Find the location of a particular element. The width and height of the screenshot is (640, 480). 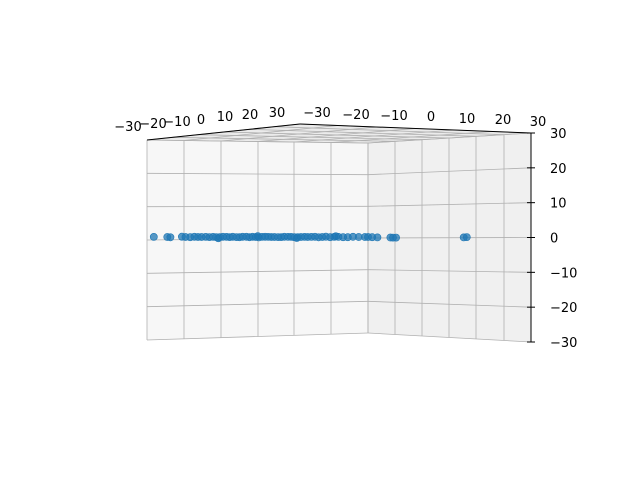

z-tick-label: −20 is located at coordinates (563, 308).